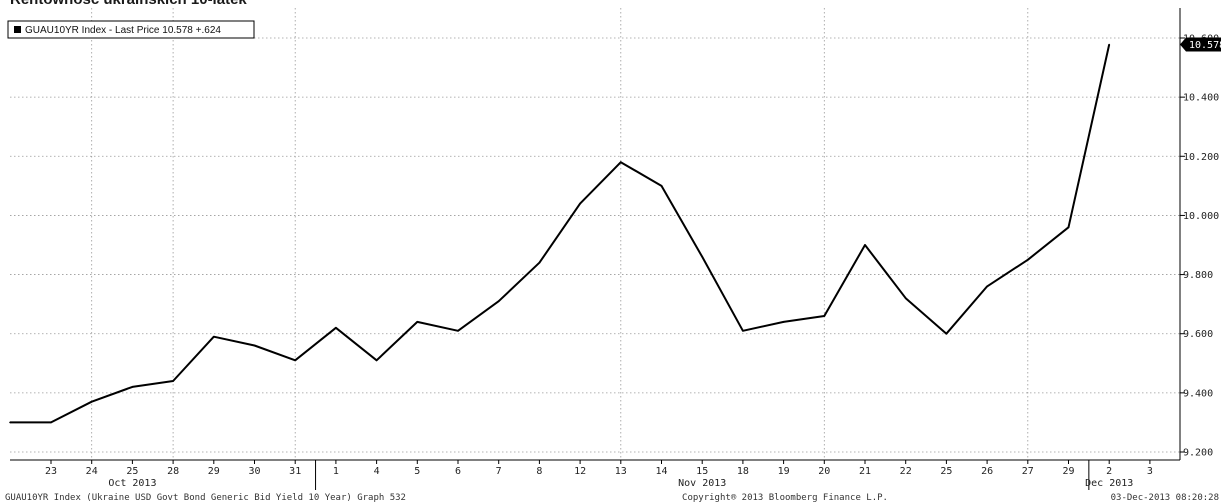  Describe the element at coordinates (580, 471) in the screenshot. I see `x-tick-label: 12` at that location.